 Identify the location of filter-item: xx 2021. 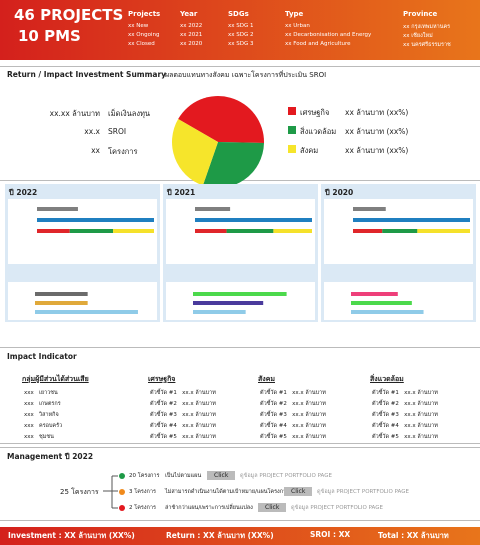
(191, 35).